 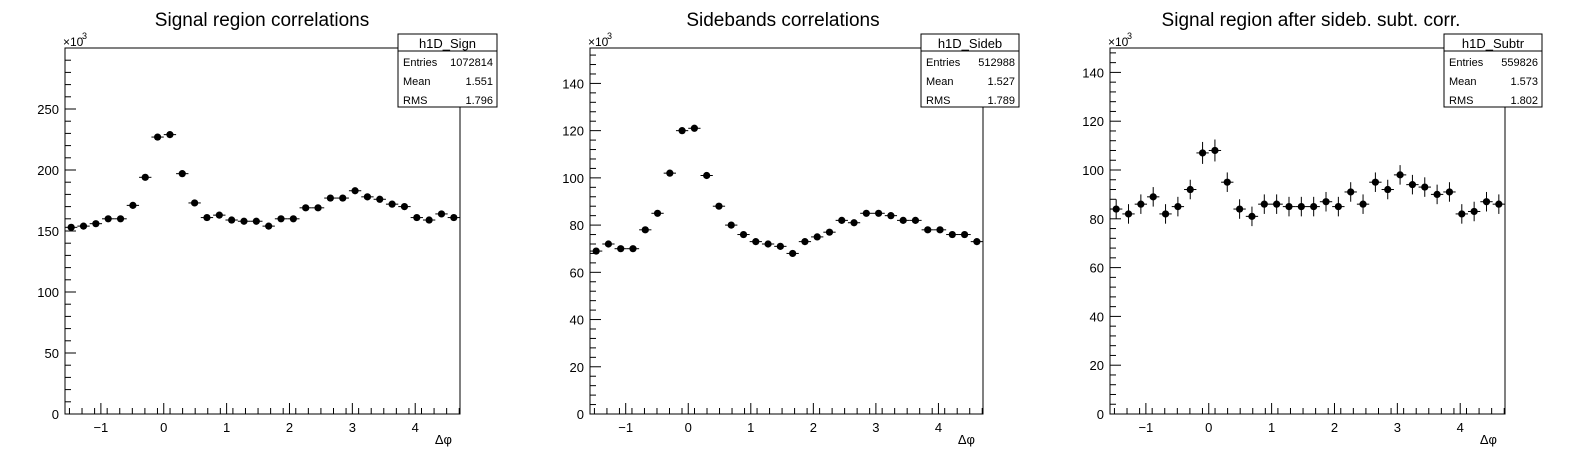 I want to click on stats-mean-value: 1.527, so click(x=1001, y=82).